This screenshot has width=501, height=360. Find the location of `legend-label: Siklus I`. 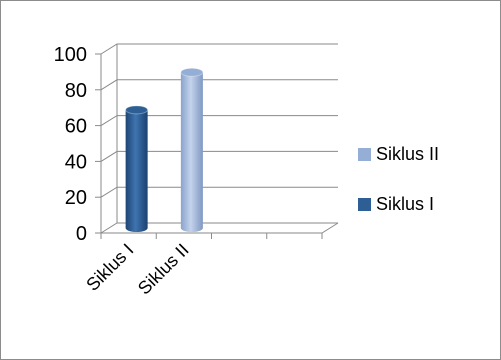

legend-label: Siklus I is located at coordinates (405, 204).